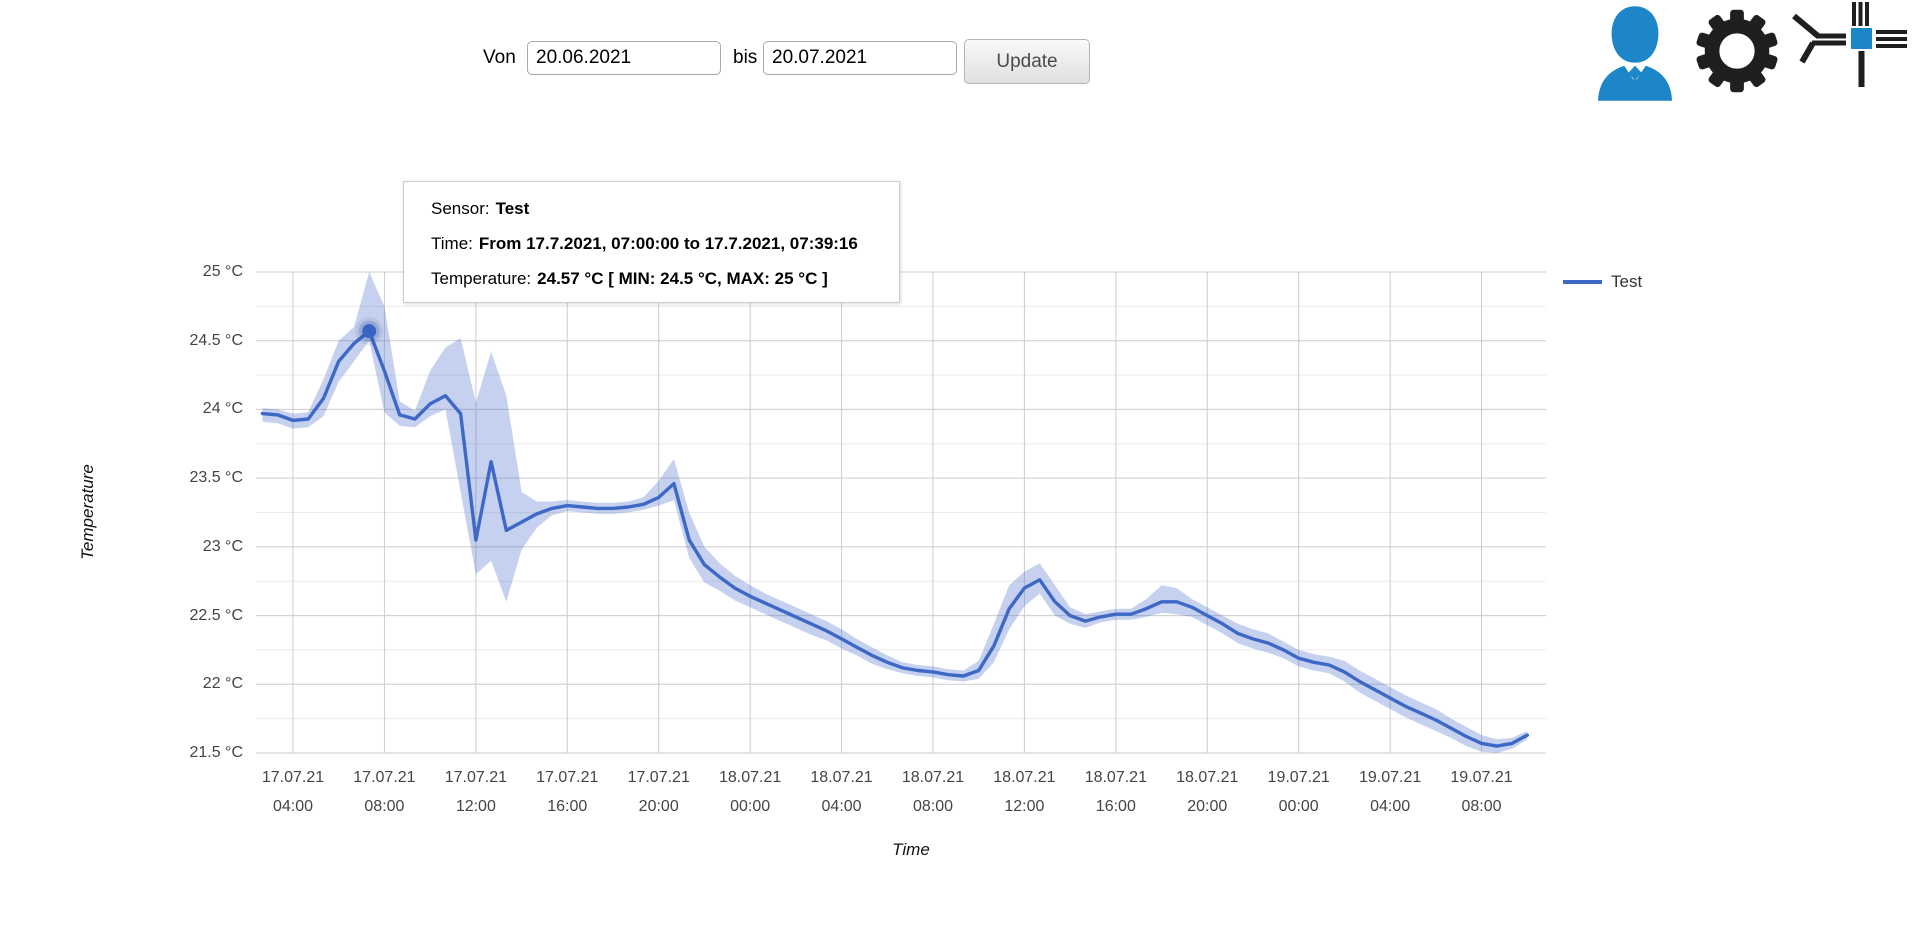  I want to click on tooltip-sensor-row: Sensor: Test, so click(665, 208).